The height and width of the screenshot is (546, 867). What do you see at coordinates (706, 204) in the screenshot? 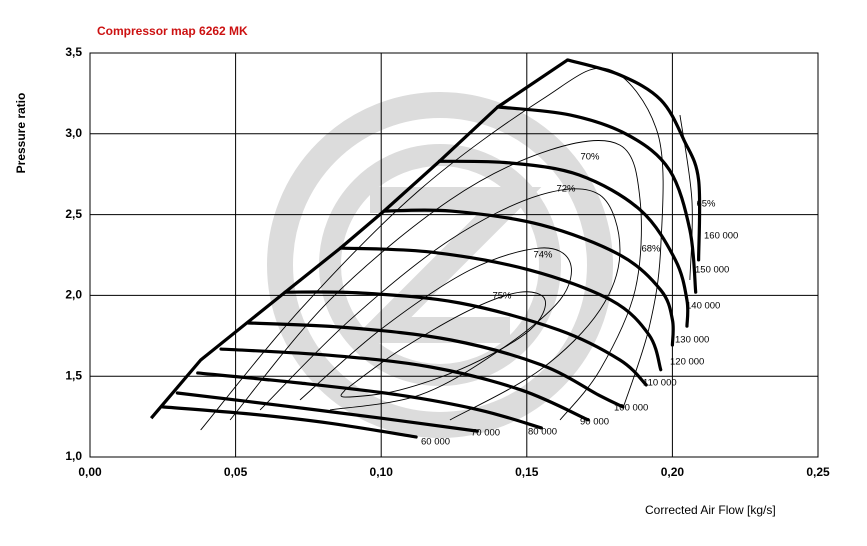
I see `efficiency-label: 65%` at bounding box center [706, 204].